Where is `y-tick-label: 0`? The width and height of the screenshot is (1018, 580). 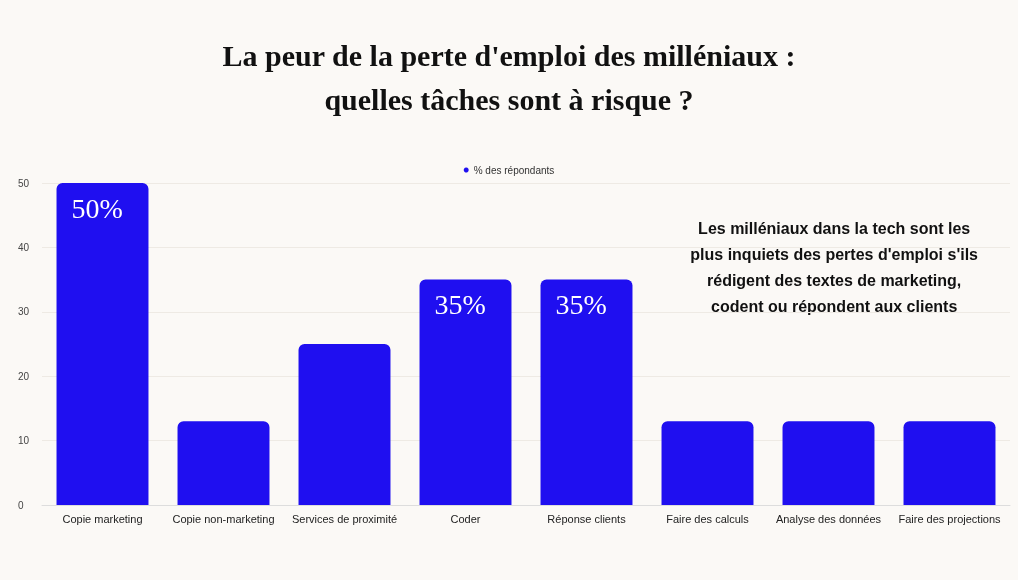 y-tick-label: 0 is located at coordinates (21, 505).